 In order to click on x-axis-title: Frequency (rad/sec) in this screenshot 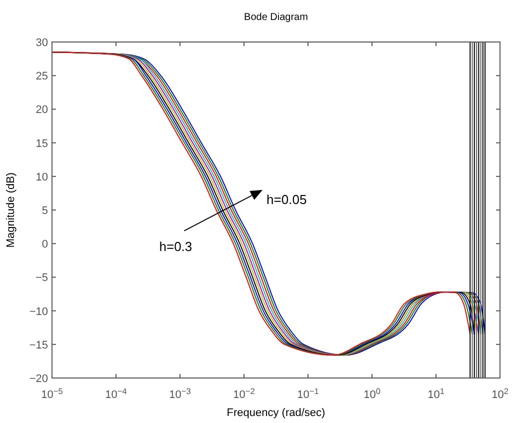, I will do `click(276, 413)`.